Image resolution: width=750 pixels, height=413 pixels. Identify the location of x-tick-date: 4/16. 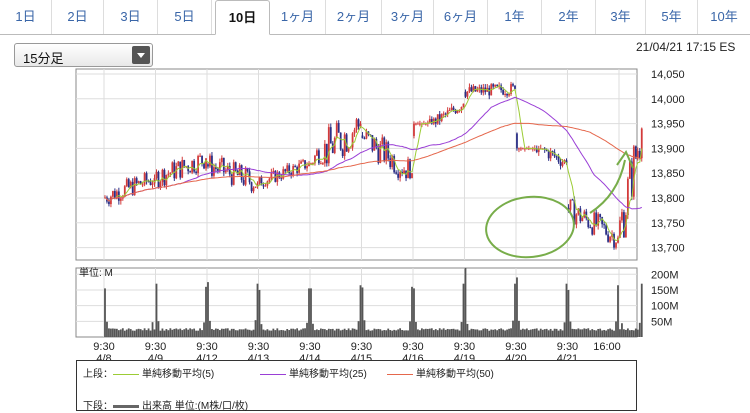
(412, 356).